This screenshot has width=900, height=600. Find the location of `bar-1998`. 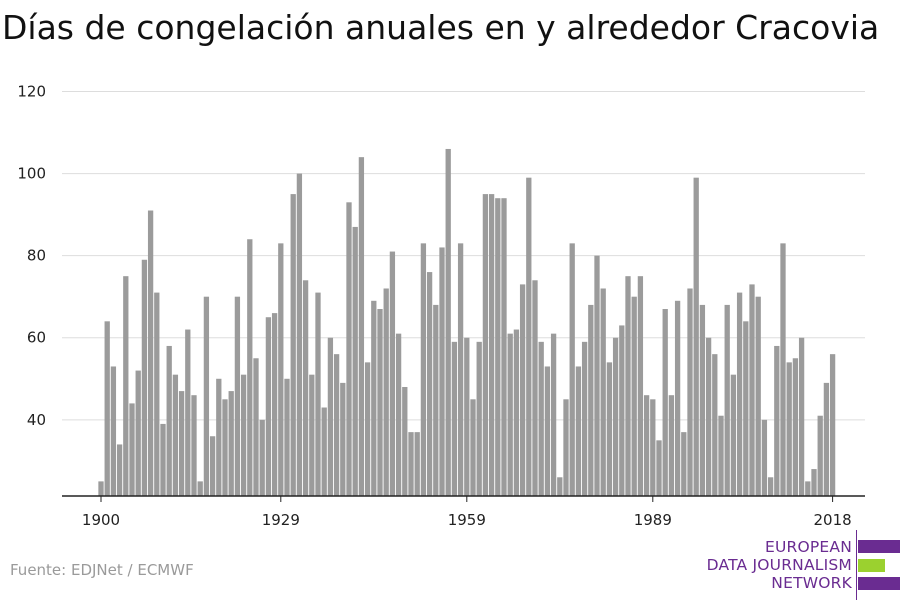

bar-1998 is located at coordinates (708, 416).